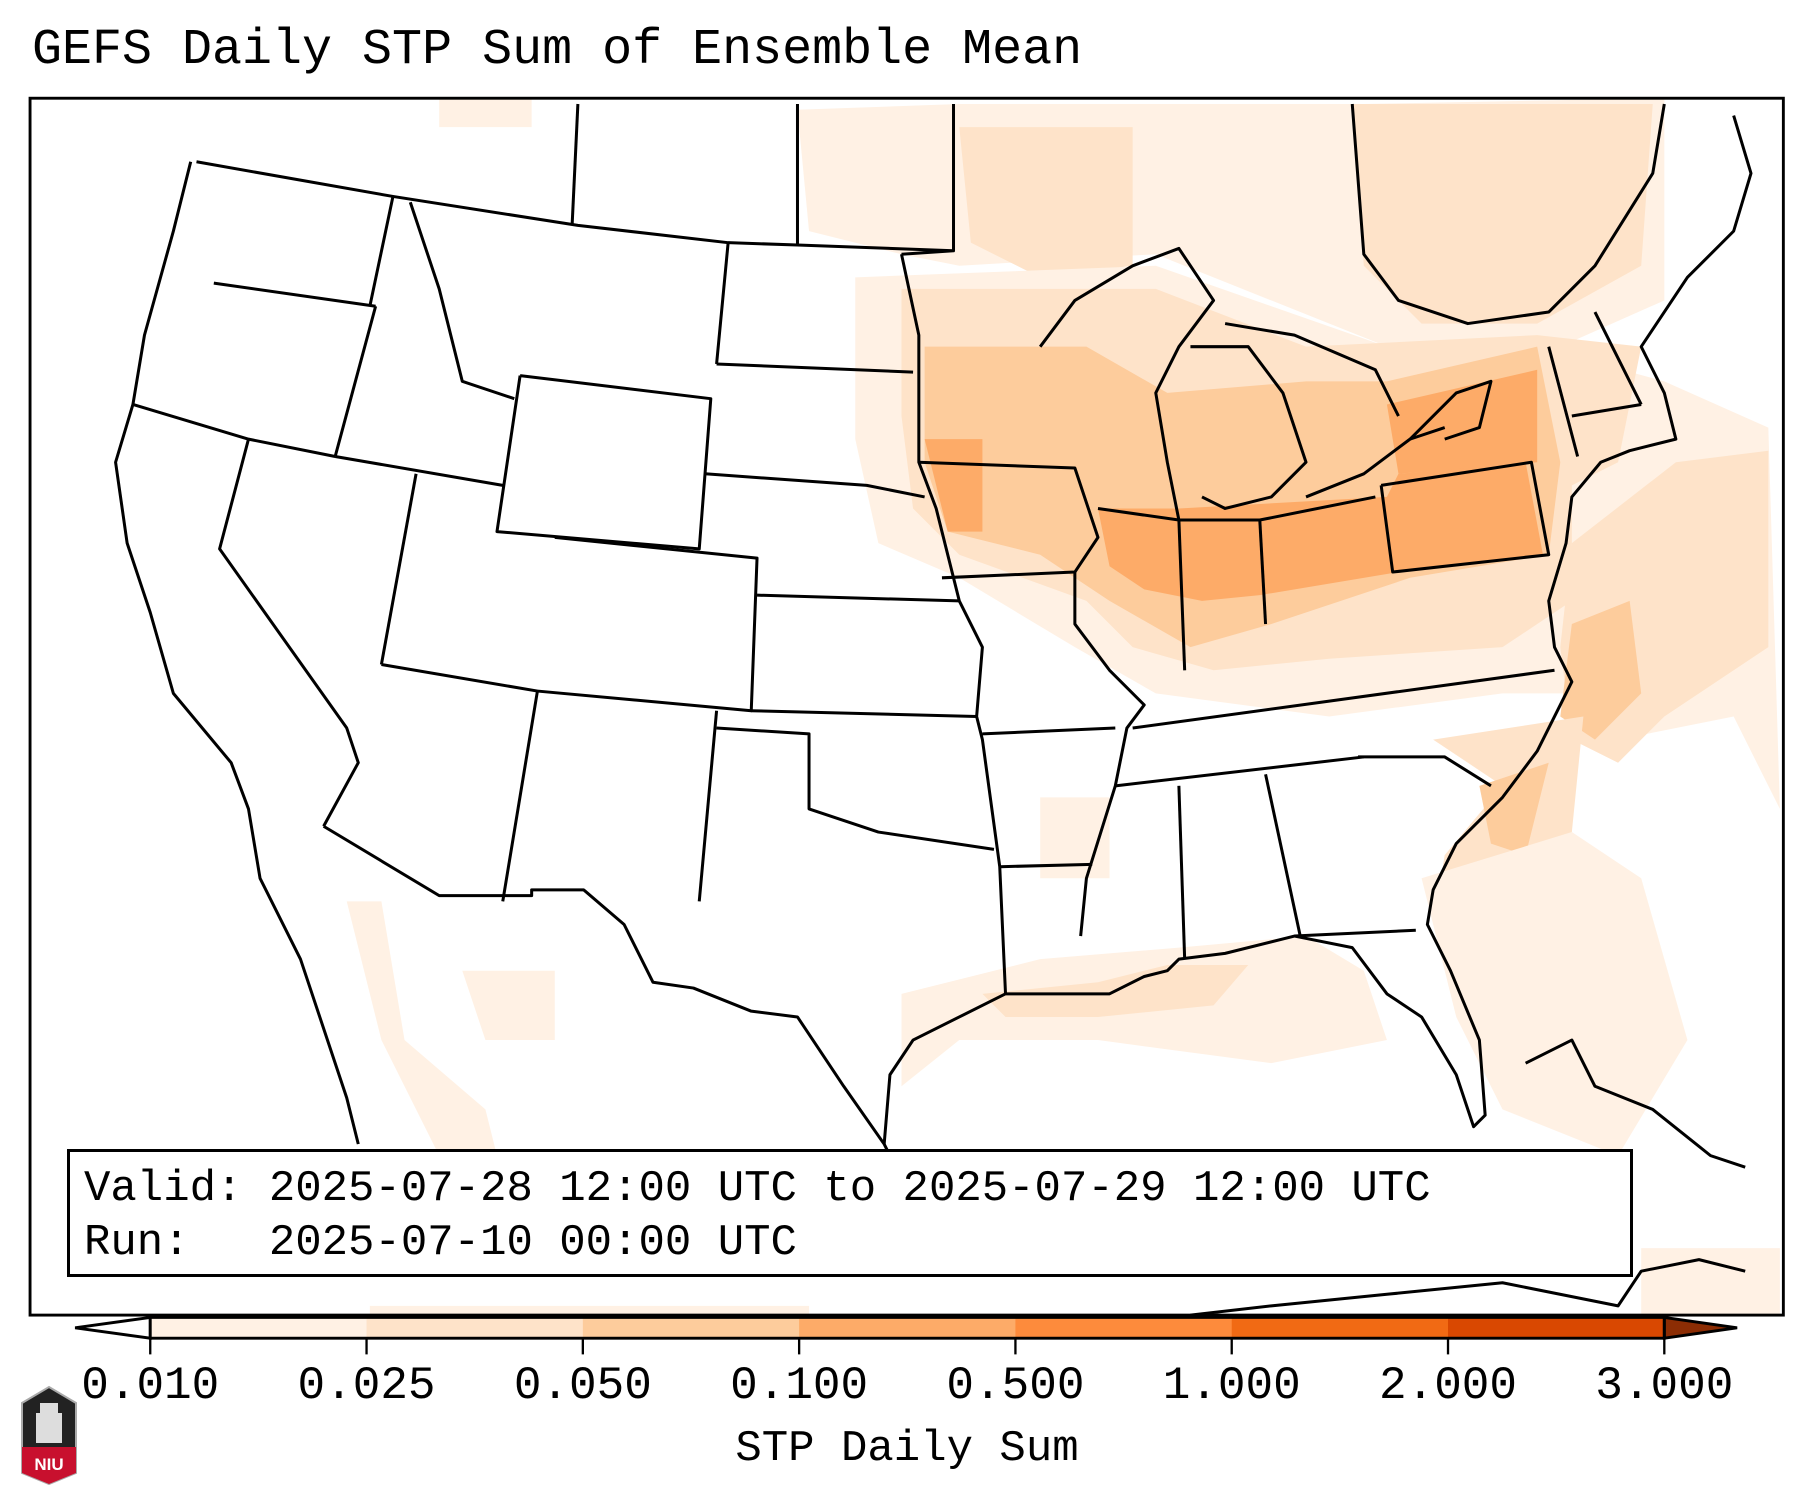  What do you see at coordinates (150, 1386) in the screenshot?
I see `colorbar-tick-label: 0.010` at bounding box center [150, 1386].